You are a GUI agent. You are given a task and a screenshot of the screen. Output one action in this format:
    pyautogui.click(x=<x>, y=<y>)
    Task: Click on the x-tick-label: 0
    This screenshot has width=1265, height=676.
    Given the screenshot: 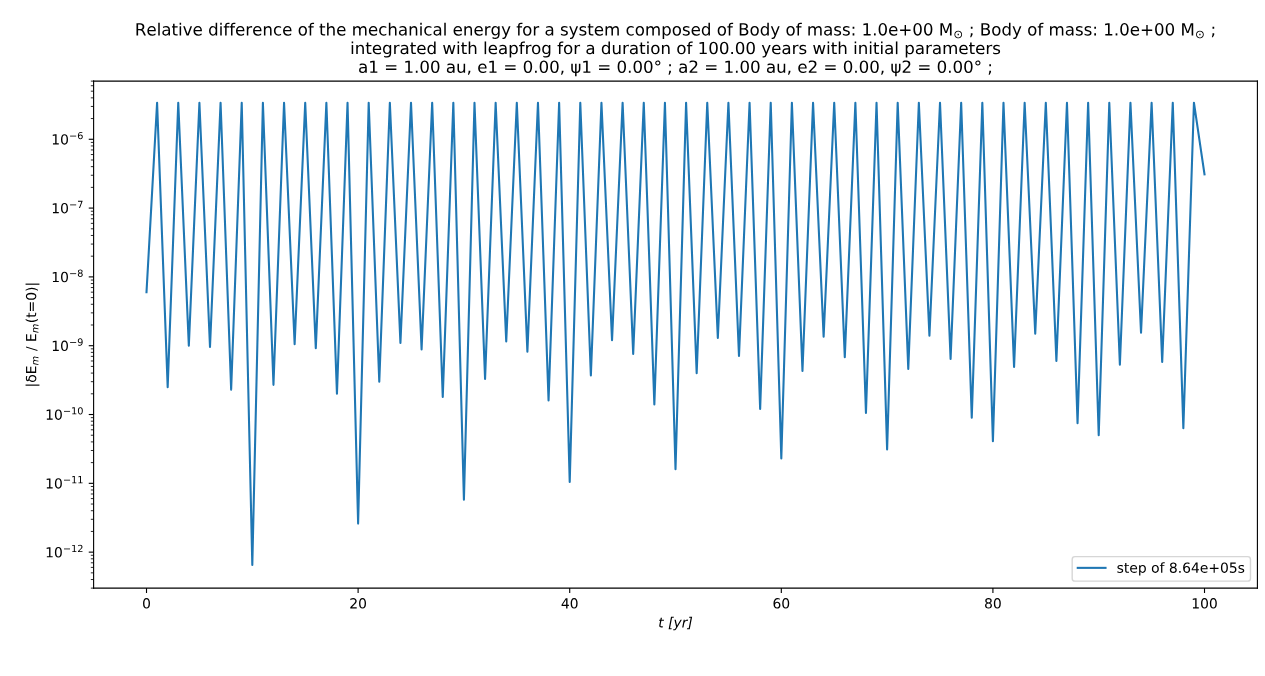 What is the action you would take?
    pyautogui.click(x=147, y=603)
    